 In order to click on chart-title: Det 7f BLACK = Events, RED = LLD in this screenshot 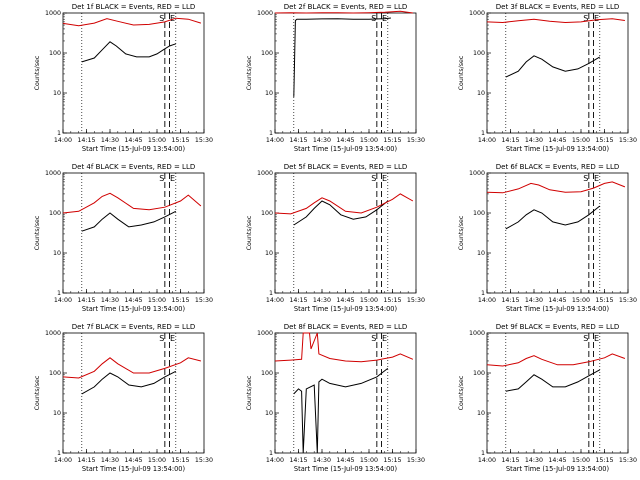, I will do `click(133, 327)`.